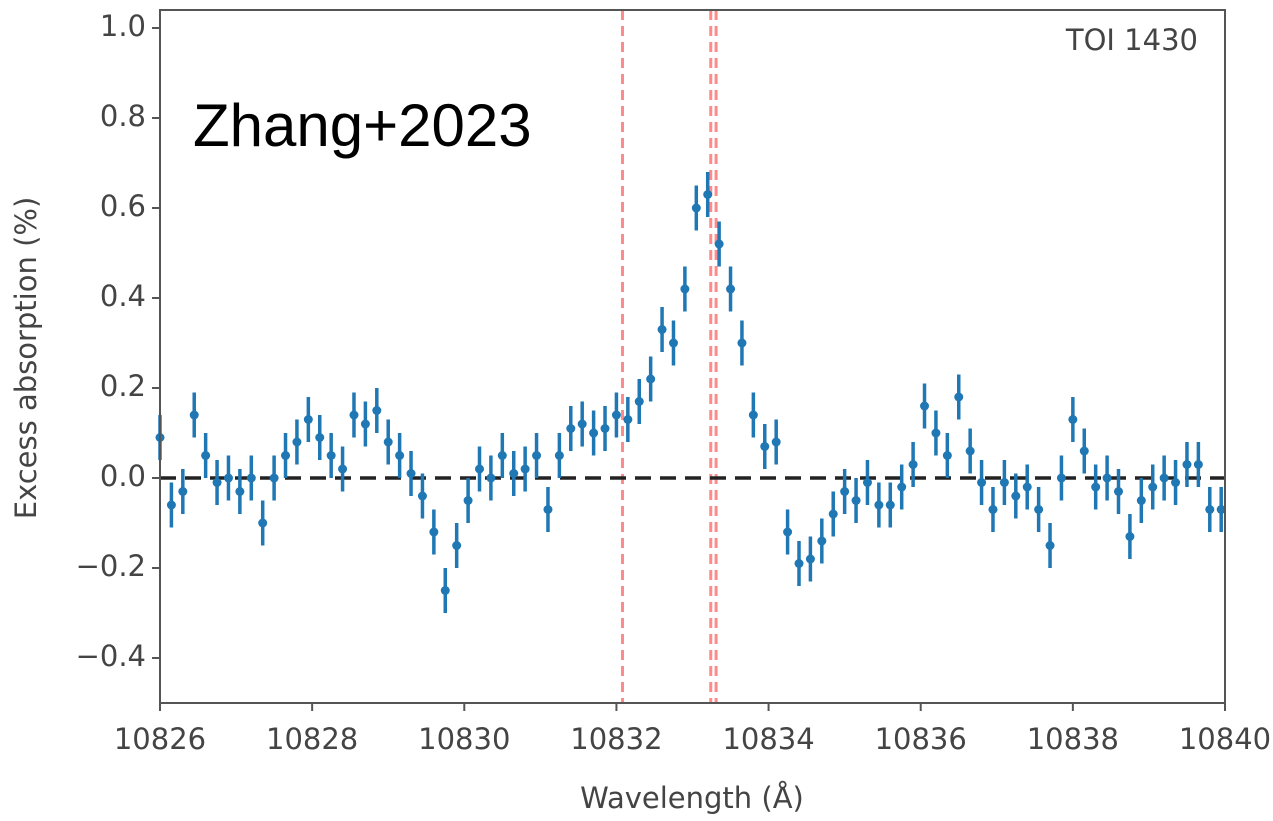 Image resolution: width=1273 pixels, height=821 pixels. I want to click on annotation: Zhang+2023, so click(362, 125).